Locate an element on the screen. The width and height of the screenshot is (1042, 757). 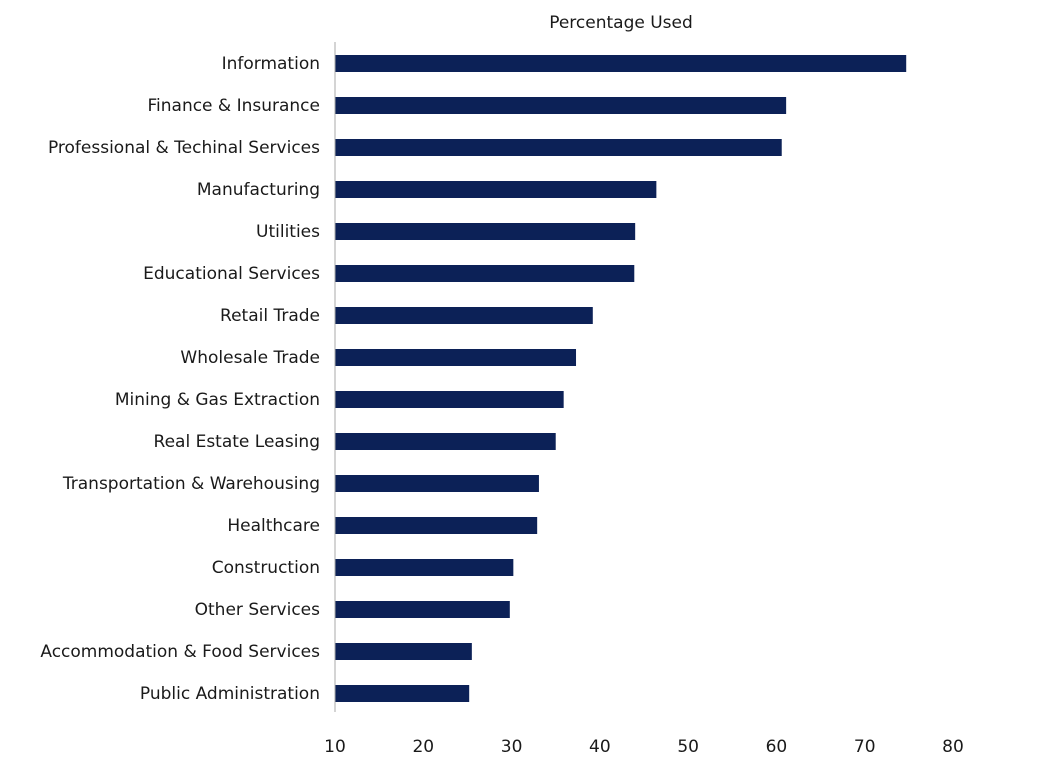
category-label: Other Services is located at coordinates (258, 610).